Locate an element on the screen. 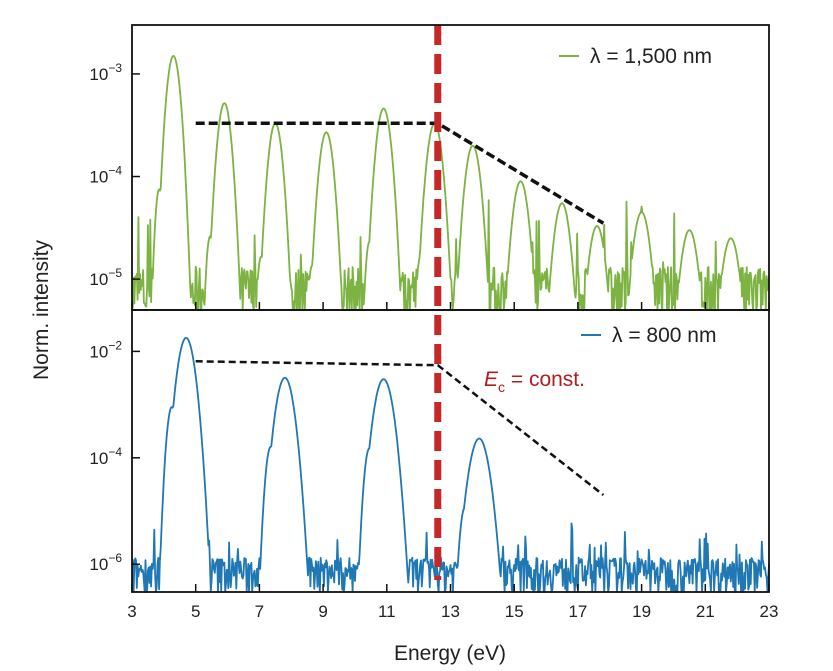 This screenshot has width=833, height=671. guide-line-top is located at coordinates (400, 173).